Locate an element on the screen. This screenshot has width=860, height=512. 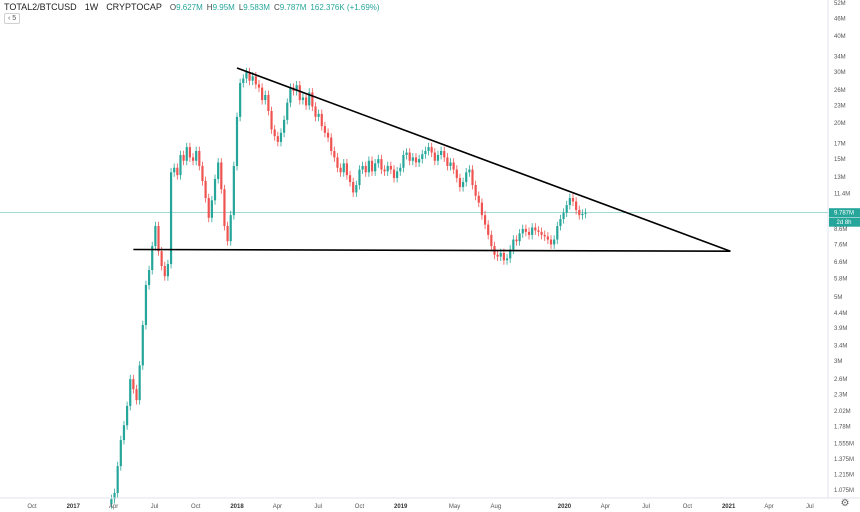
symbol-name: TOTAL2/BTCUSD is located at coordinates (40, 7).